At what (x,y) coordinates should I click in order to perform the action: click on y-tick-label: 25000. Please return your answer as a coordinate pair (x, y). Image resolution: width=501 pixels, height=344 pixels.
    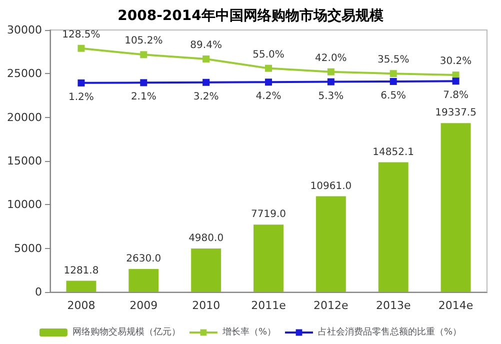
    Looking at the image, I should click on (24, 73).